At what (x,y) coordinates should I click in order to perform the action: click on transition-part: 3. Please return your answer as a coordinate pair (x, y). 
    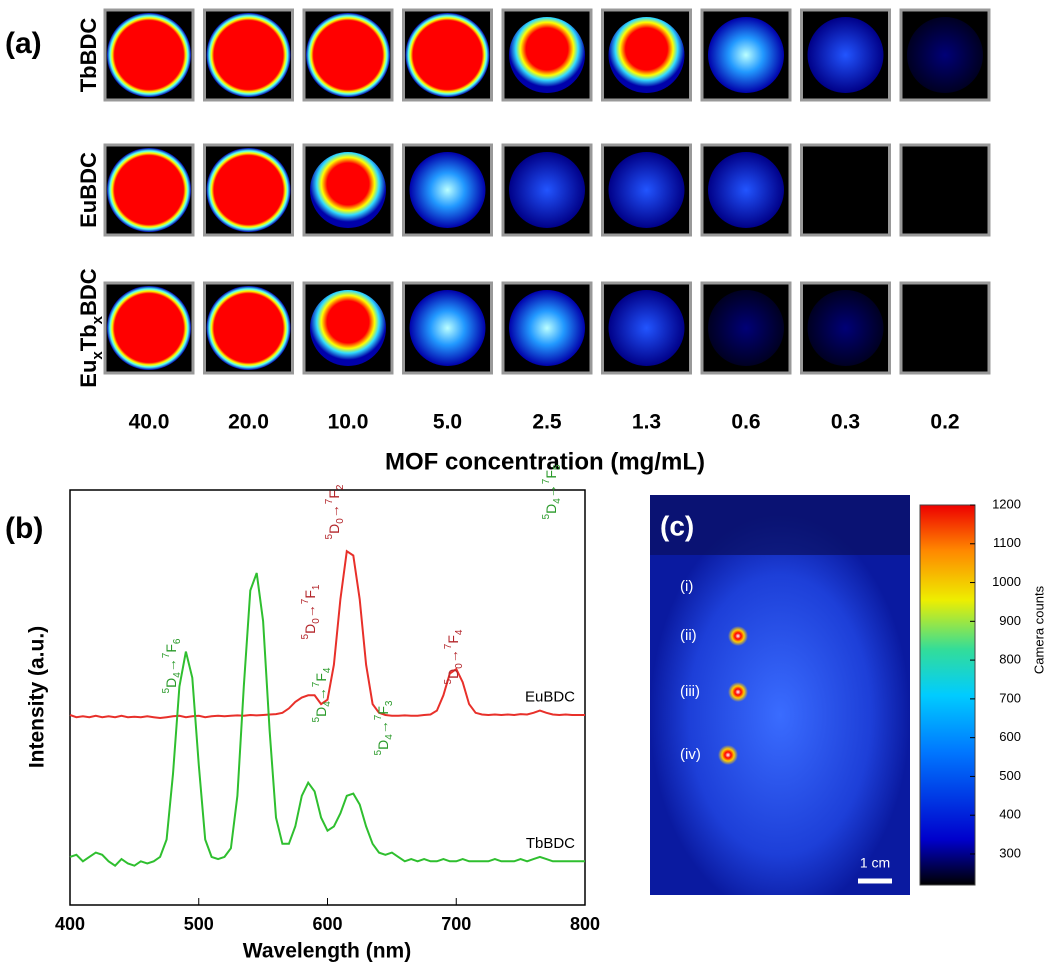
    Looking at the image, I should click on (389, 703).